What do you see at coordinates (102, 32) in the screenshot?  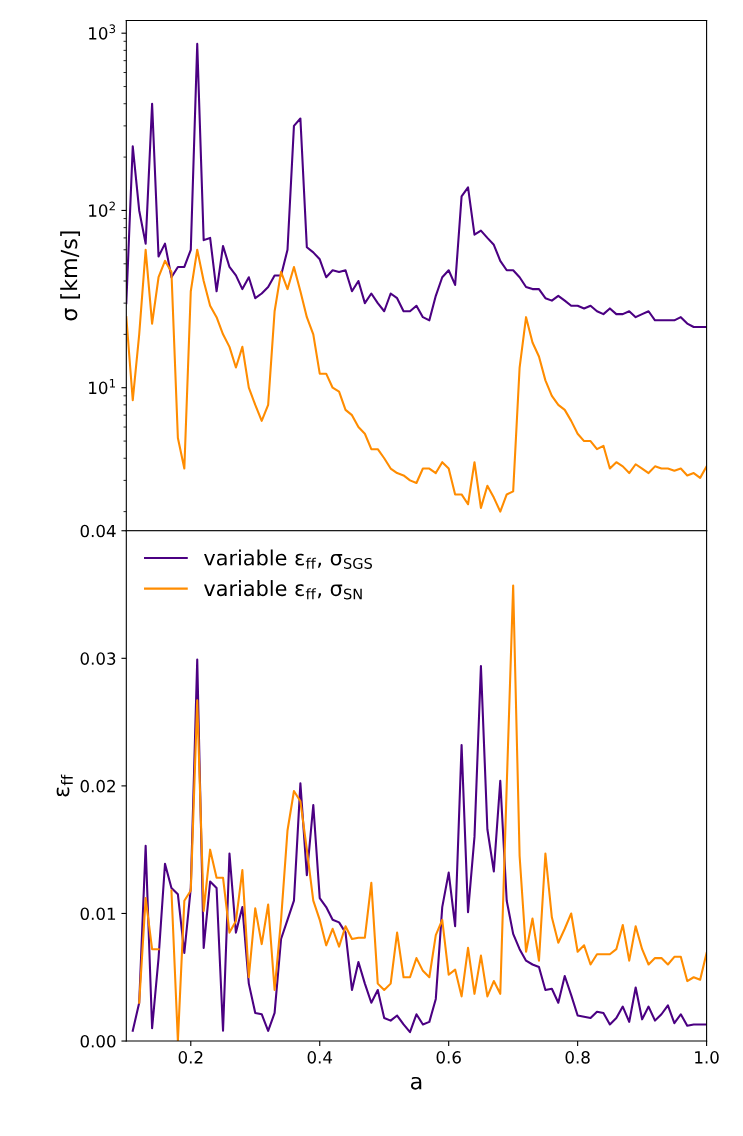 I see `y-tick-label: 10$^{3}$` at bounding box center [102, 32].